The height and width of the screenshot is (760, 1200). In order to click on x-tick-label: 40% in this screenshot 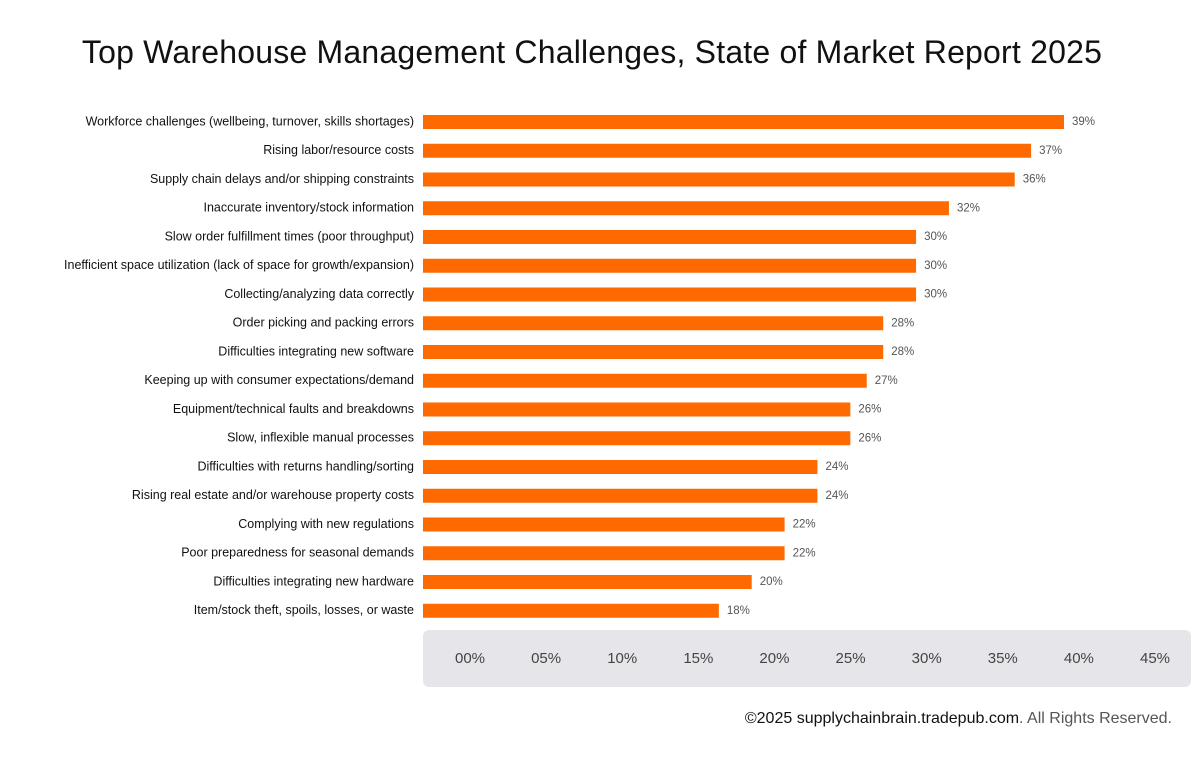, I will do `click(1079, 658)`.